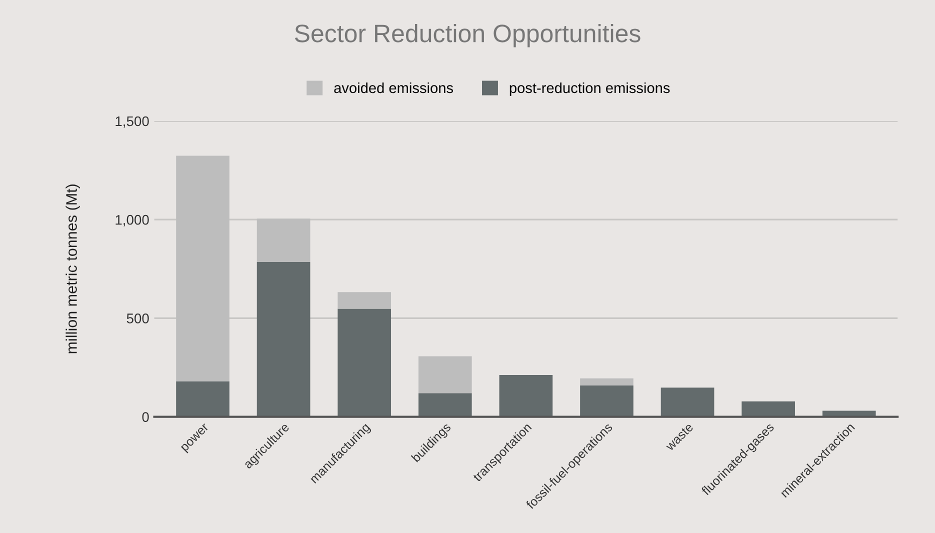  What do you see at coordinates (132, 220) in the screenshot?
I see `y-tick-label: 1,000` at bounding box center [132, 220].